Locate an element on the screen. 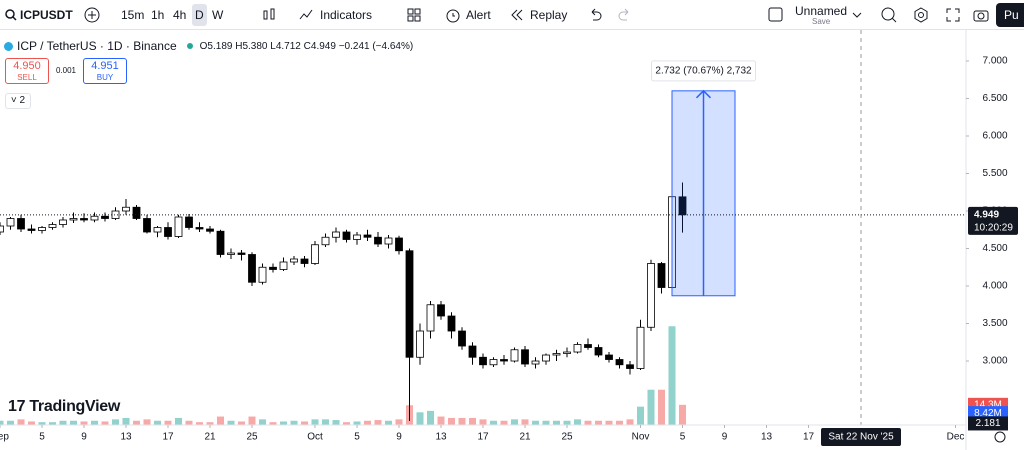 The width and height of the screenshot is (1024, 450). add-symbol is located at coordinates (92, 15).